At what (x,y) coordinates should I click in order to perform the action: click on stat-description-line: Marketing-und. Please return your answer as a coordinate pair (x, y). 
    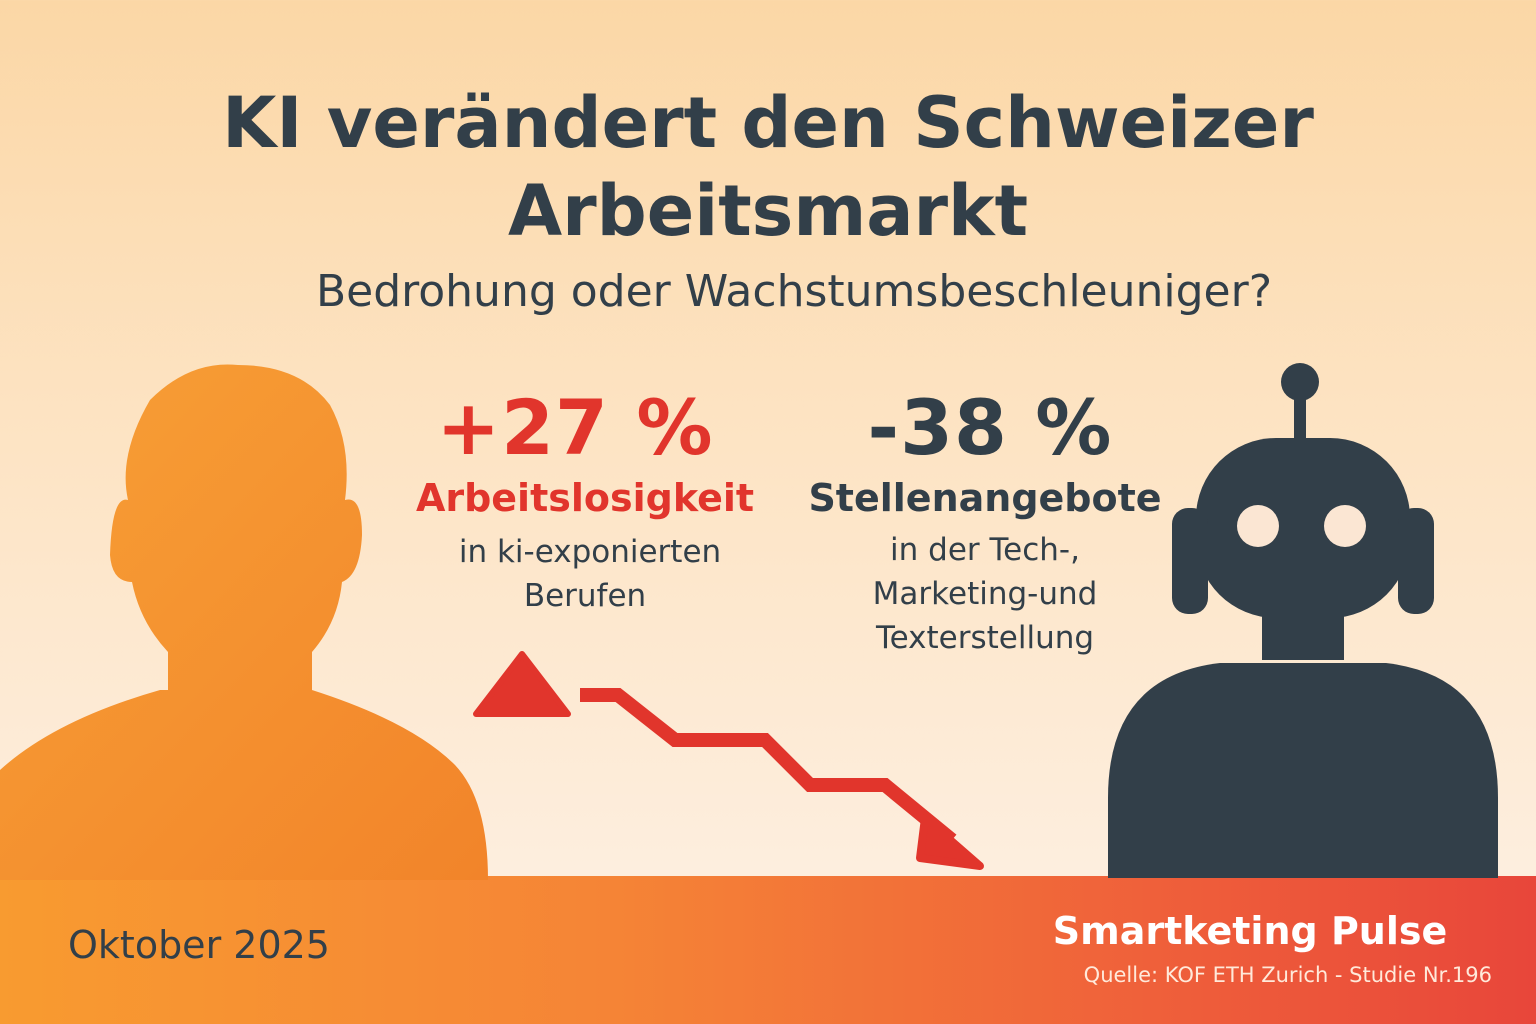
    Looking at the image, I should click on (985, 594).